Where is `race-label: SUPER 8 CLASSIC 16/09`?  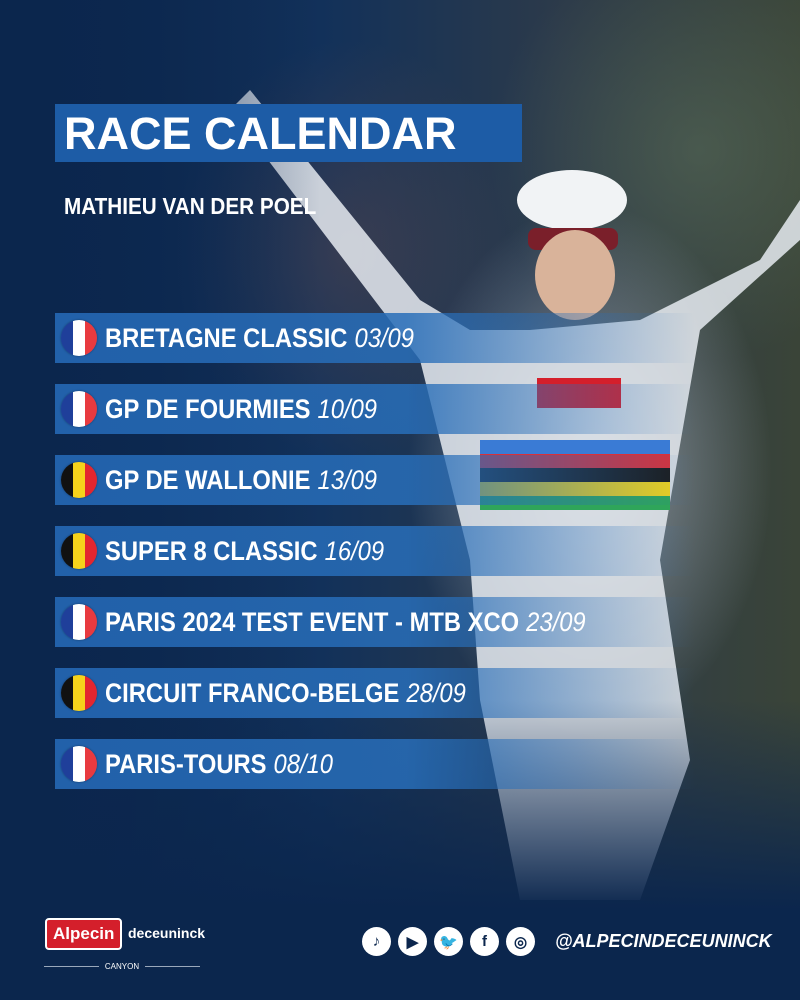
race-label: SUPER 8 CLASSIC 16/09 is located at coordinates (244, 551).